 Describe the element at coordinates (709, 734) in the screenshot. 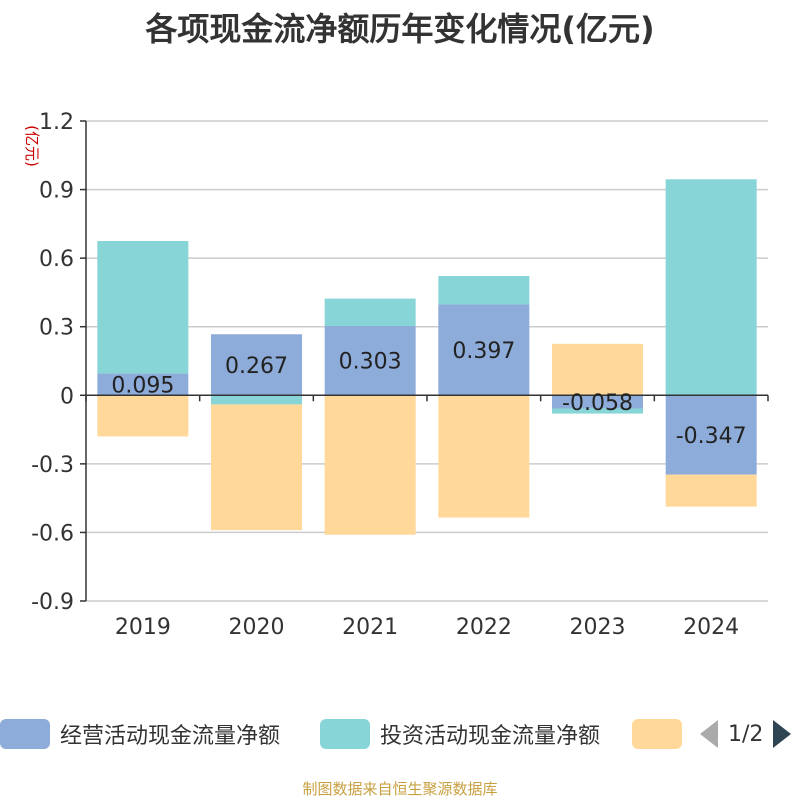

I see `legend-prev-icon` at that location.